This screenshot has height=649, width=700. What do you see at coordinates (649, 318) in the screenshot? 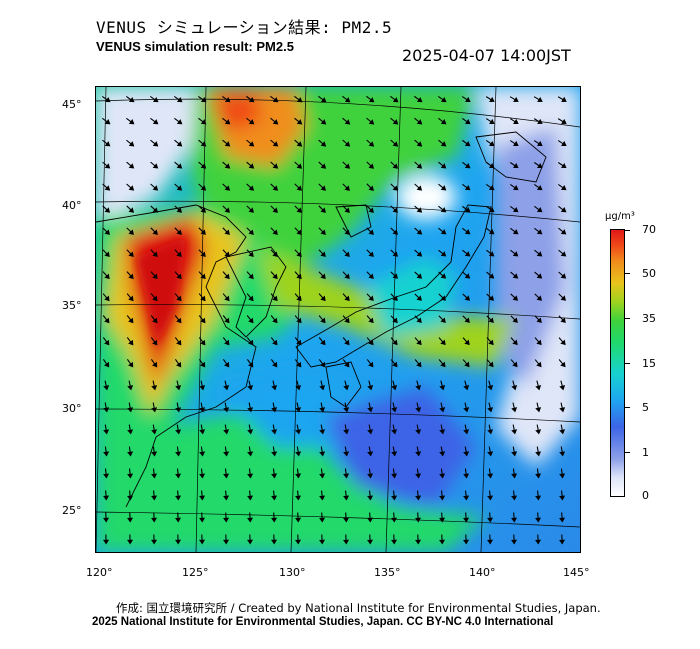
I see `colorbar-label-35: 35` at bounding box center [649, 318].